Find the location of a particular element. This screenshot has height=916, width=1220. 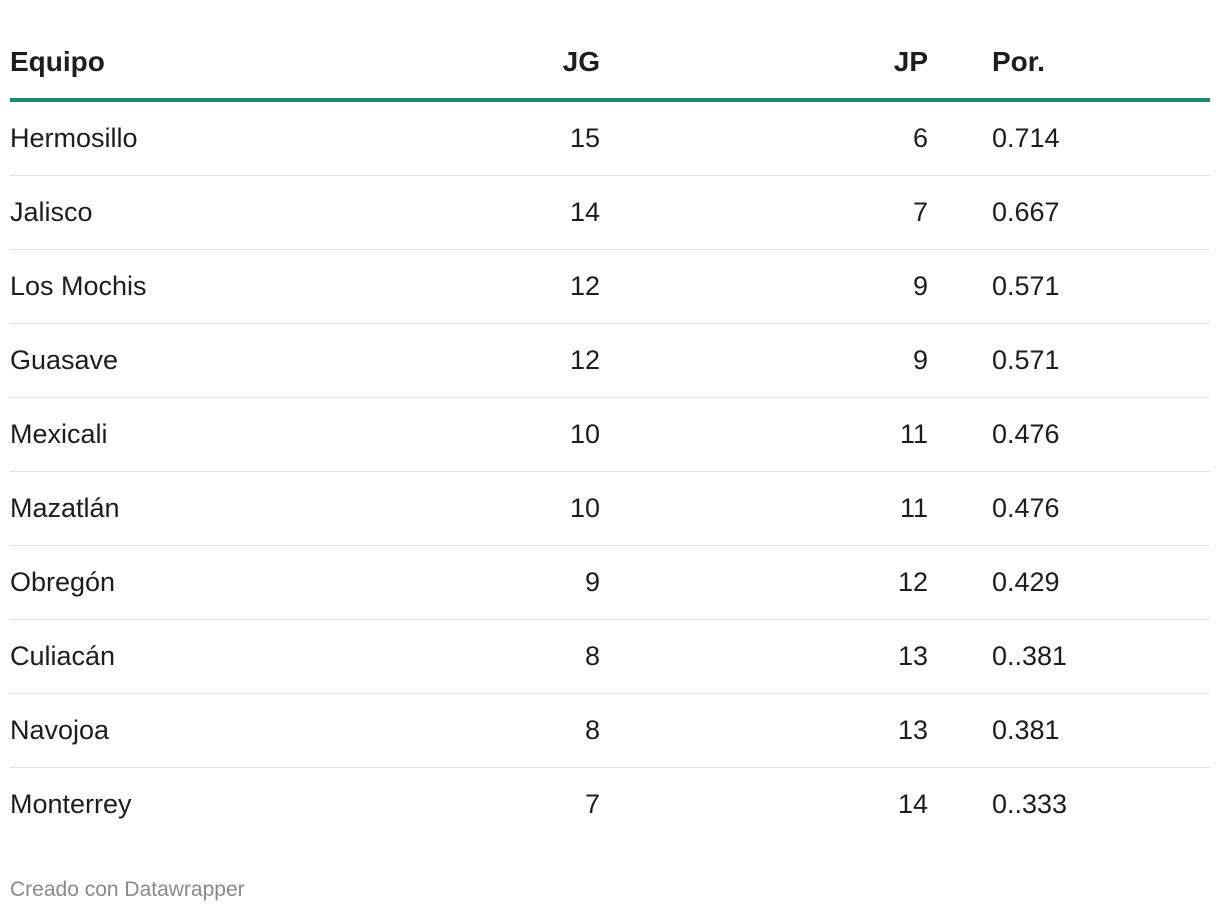

column-header-jg: JG is located at coordinates (505, 64).